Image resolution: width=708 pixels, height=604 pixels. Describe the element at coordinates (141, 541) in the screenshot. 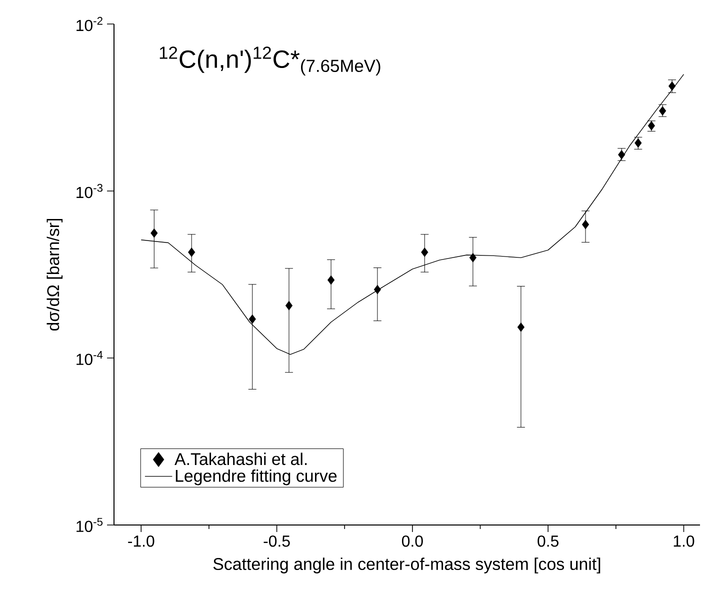

I see `x-tick-label: -1.0` at that location.